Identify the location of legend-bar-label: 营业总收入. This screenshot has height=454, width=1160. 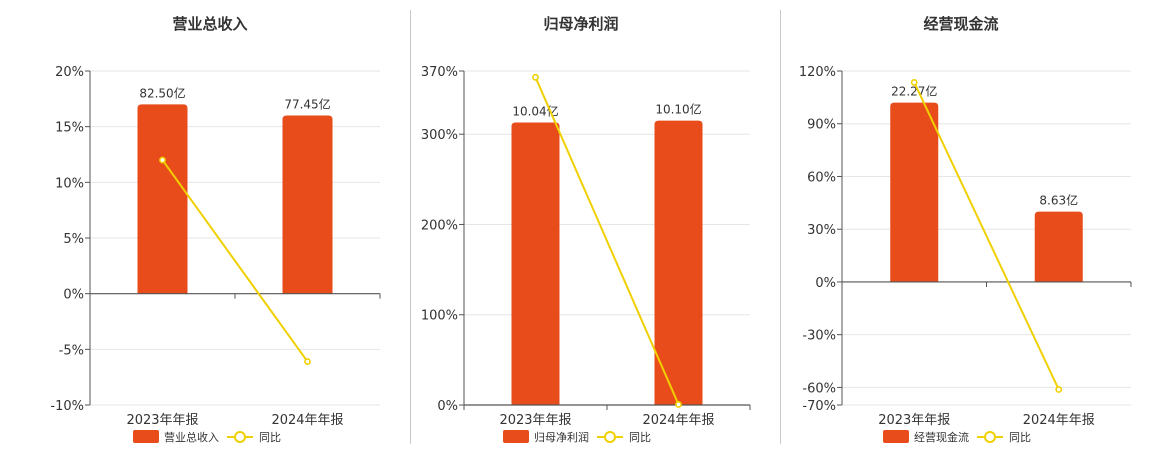
(191, 437).